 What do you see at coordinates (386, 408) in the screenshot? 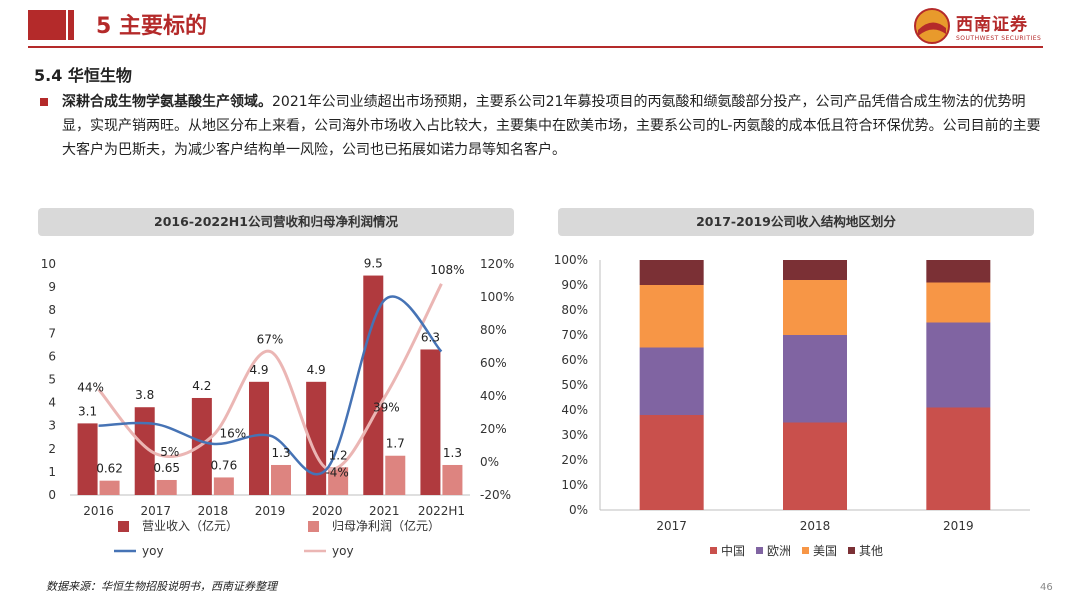
I see `yoy-data-label: 39%` at bounding box center [386, 408].